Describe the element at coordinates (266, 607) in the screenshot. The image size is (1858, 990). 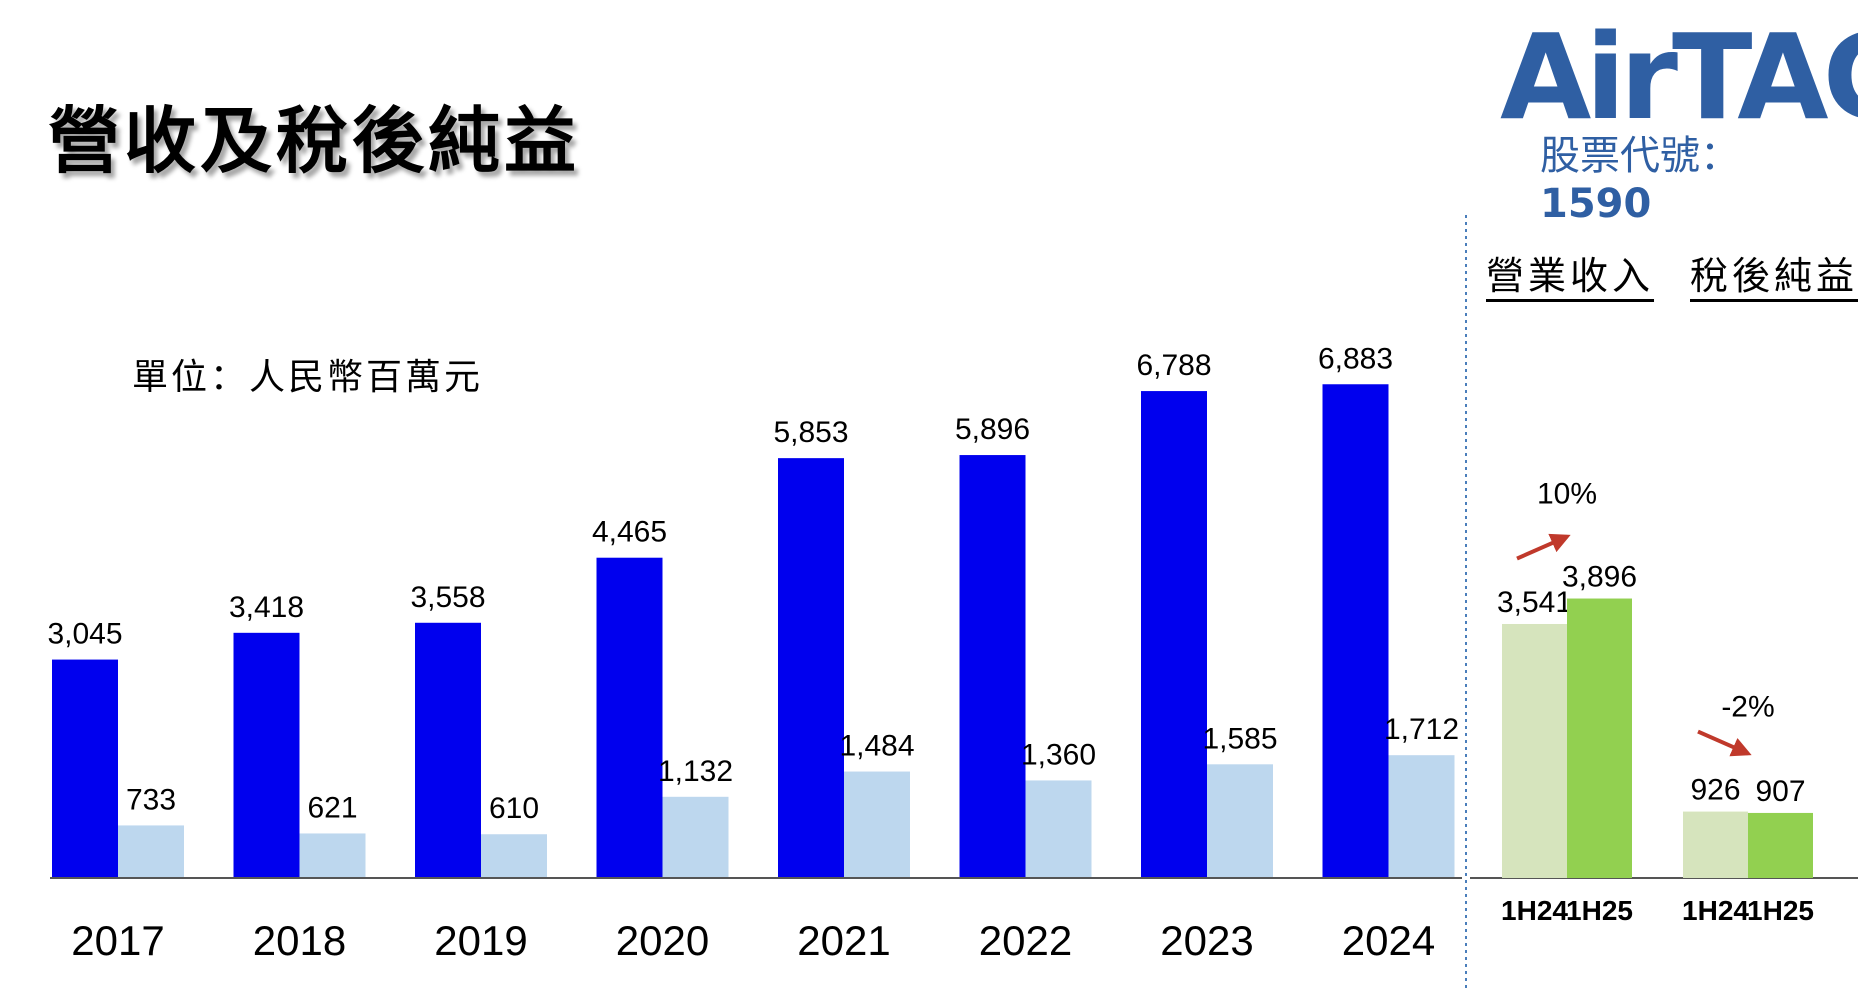
I see `revenue-label-2018: 3,418` at that location.